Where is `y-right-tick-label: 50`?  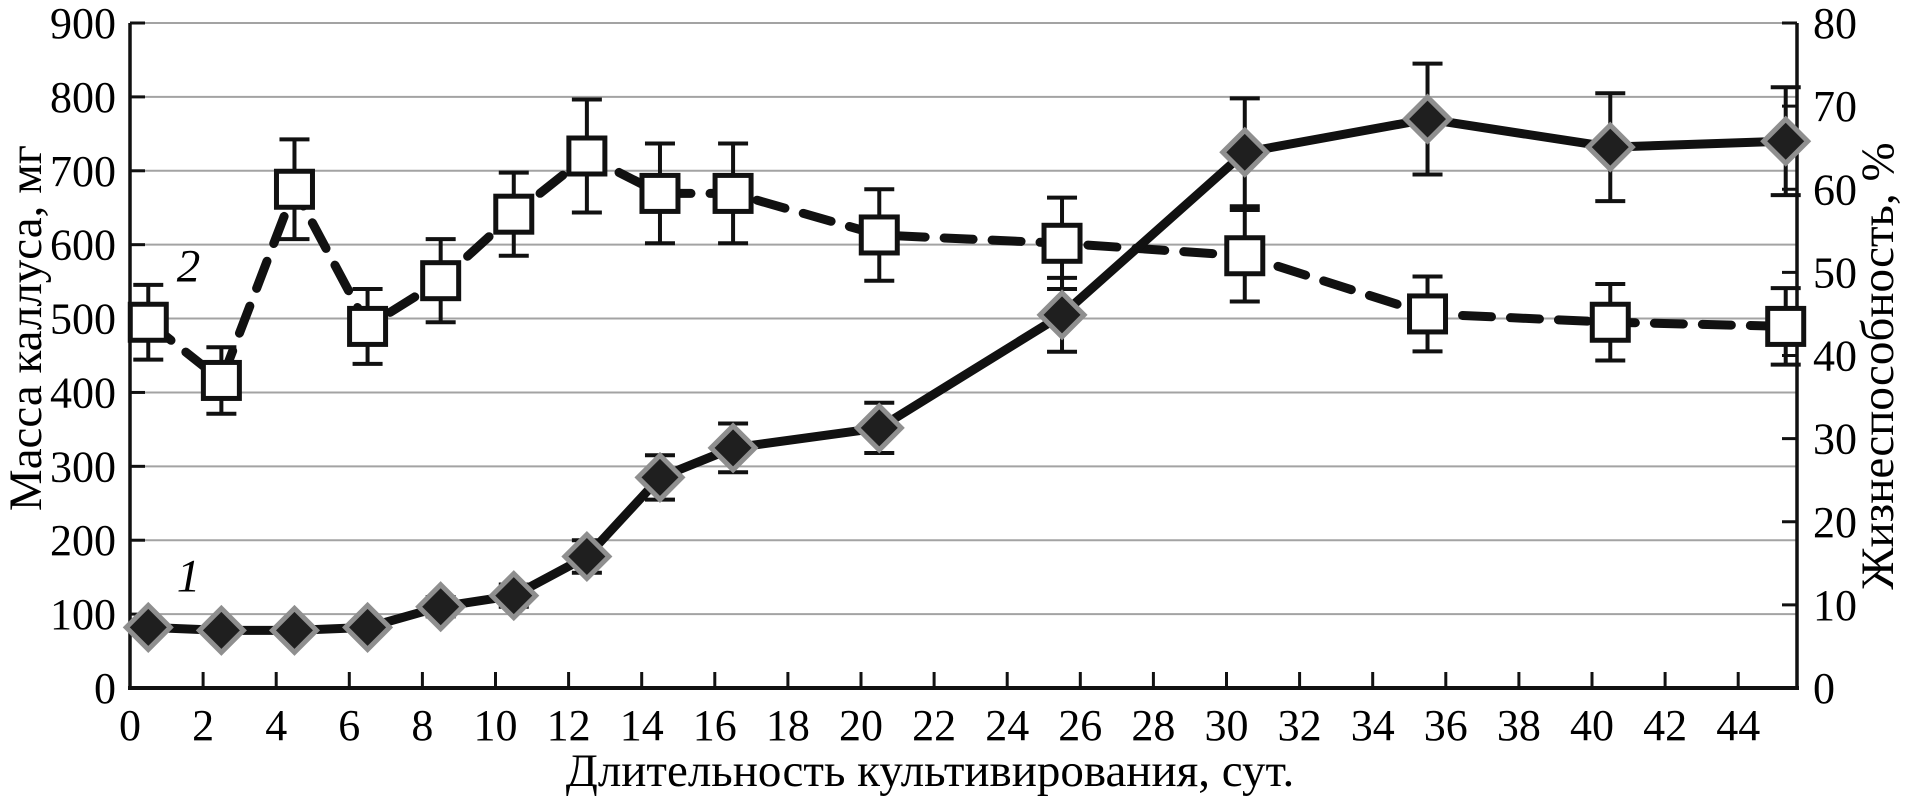
y-right-tick-label: 50 is located at coordinates (1835, 272).